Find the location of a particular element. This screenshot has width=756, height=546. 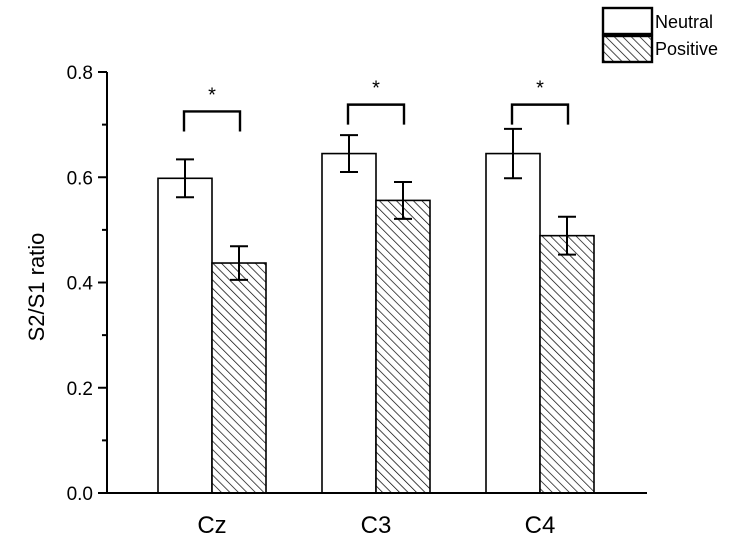

significance-star-cz: * is located at coordinates (212, 95).